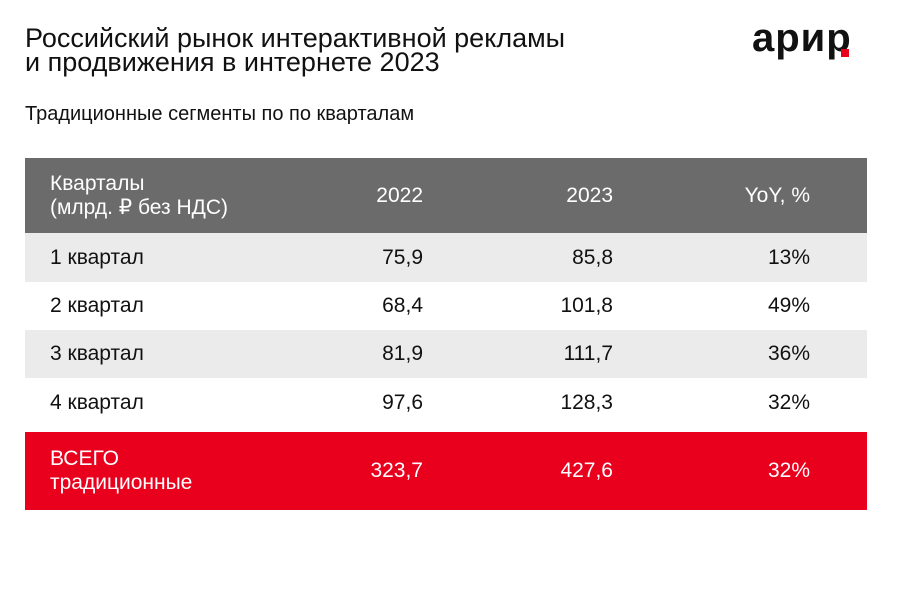  I want to click on cell-text: YoY, %, so click(777, 195).